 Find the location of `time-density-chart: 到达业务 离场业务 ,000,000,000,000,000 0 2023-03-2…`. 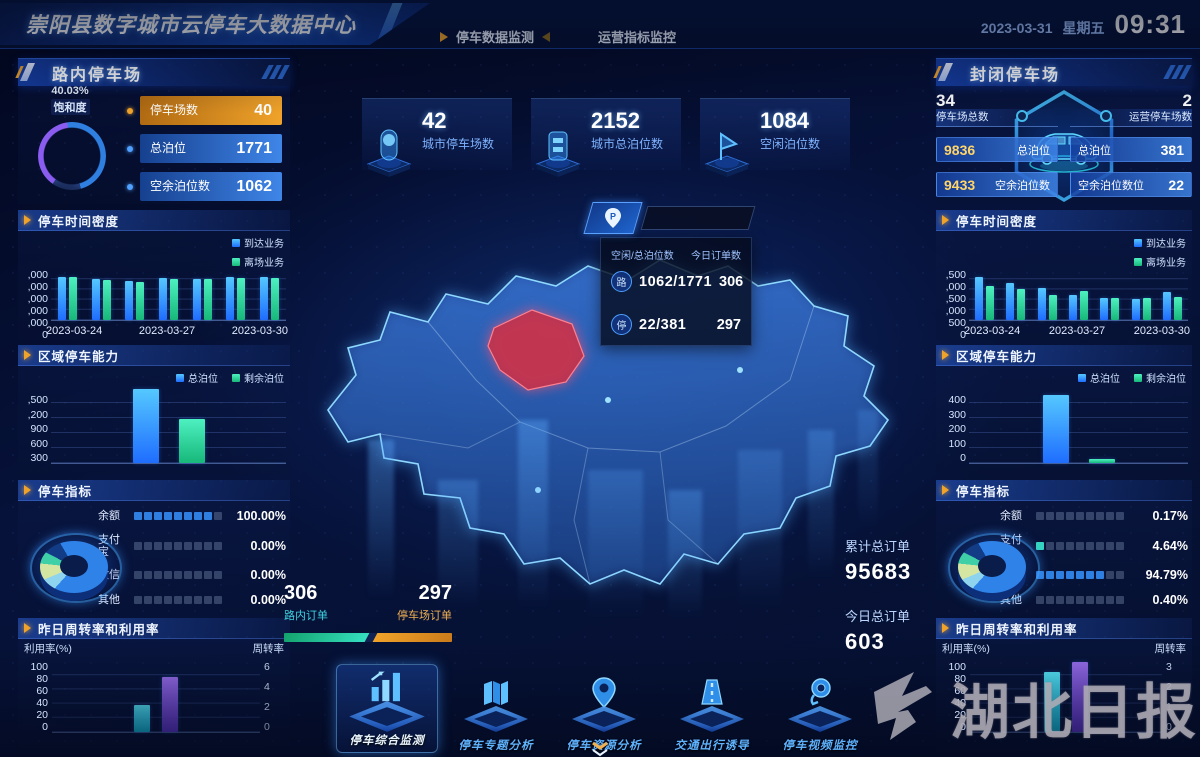

time-density-chart: 到达业务 离场业务 ,000,000,000,000,000 0 2023-03-2… is located at coordinates (154, 287).